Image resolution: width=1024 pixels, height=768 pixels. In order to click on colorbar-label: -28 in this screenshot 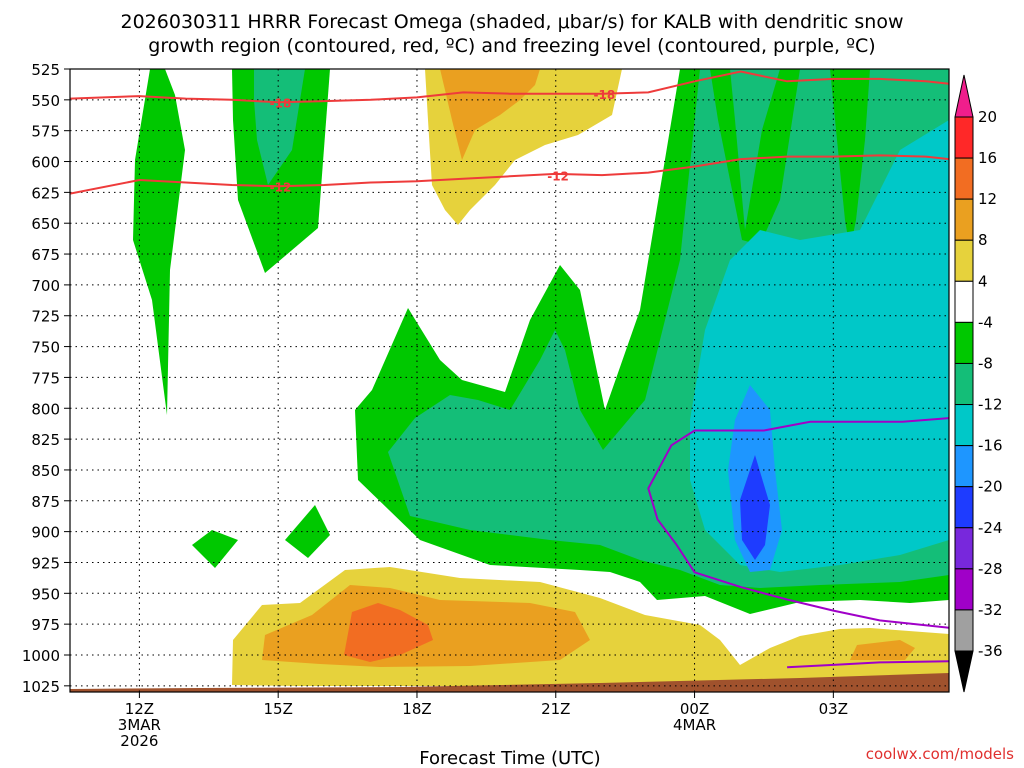, I will do `click(990, 569)`.